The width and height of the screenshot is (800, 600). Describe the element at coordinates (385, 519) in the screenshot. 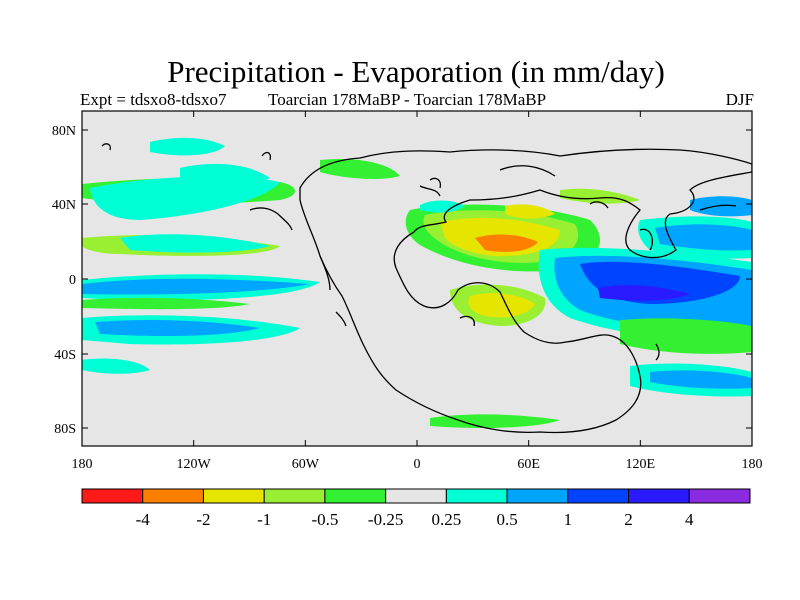

I see `colorbar-label: -0.25` at that location.